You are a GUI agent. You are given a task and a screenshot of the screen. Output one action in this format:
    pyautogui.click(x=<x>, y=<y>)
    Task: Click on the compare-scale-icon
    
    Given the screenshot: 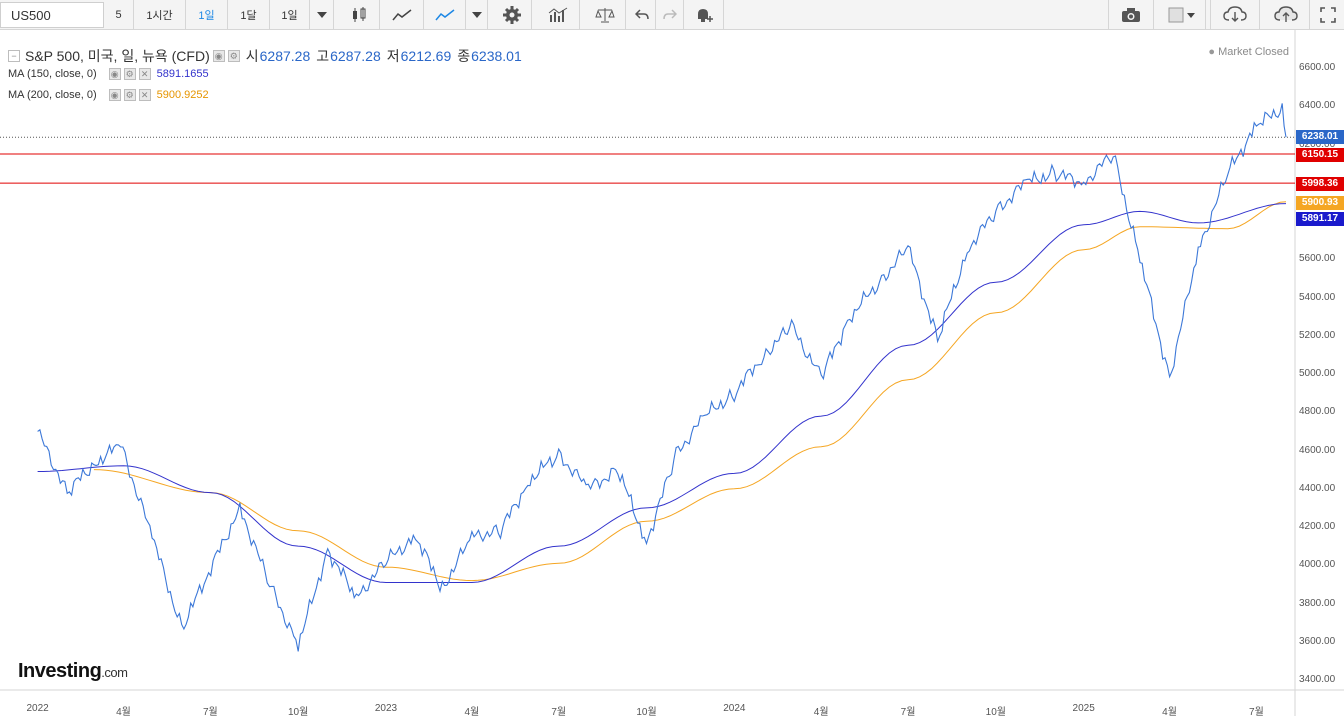 What is the action you would take?
    pyautogui.click(x=605, y=15)
    